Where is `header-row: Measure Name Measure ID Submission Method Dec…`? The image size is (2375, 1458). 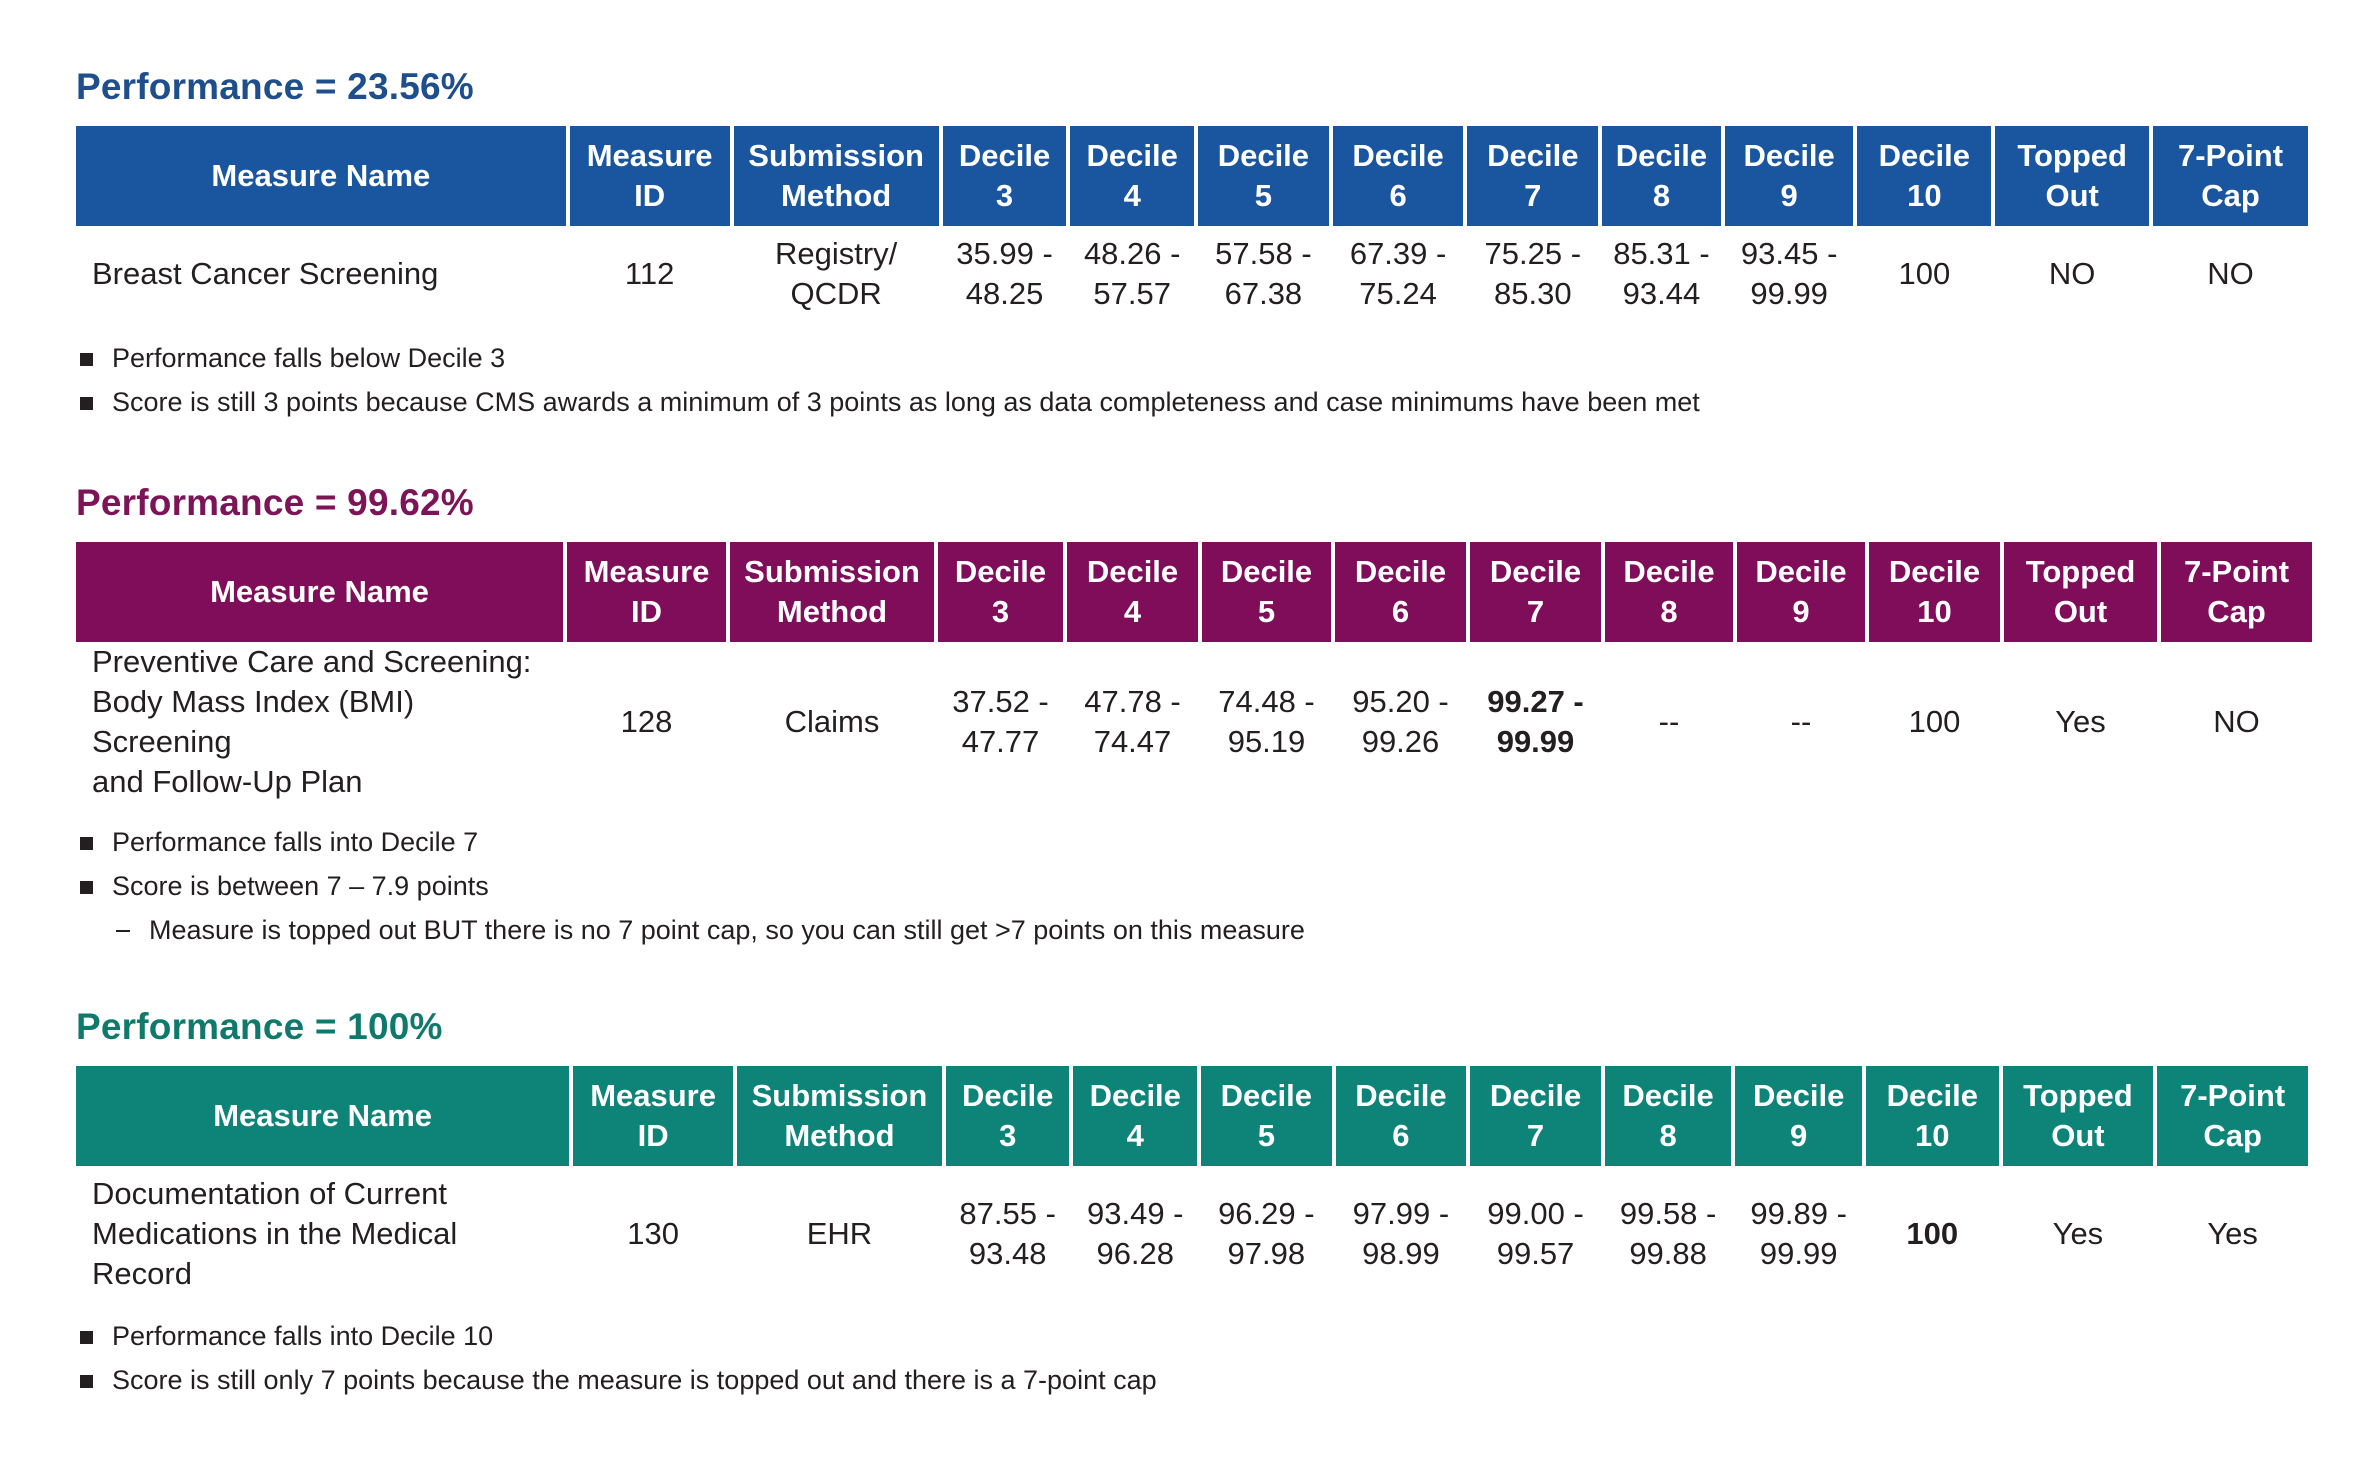 header-row: Measure Name Measure ID Submission Method Dec… is located at coordinates (1192, 1116).